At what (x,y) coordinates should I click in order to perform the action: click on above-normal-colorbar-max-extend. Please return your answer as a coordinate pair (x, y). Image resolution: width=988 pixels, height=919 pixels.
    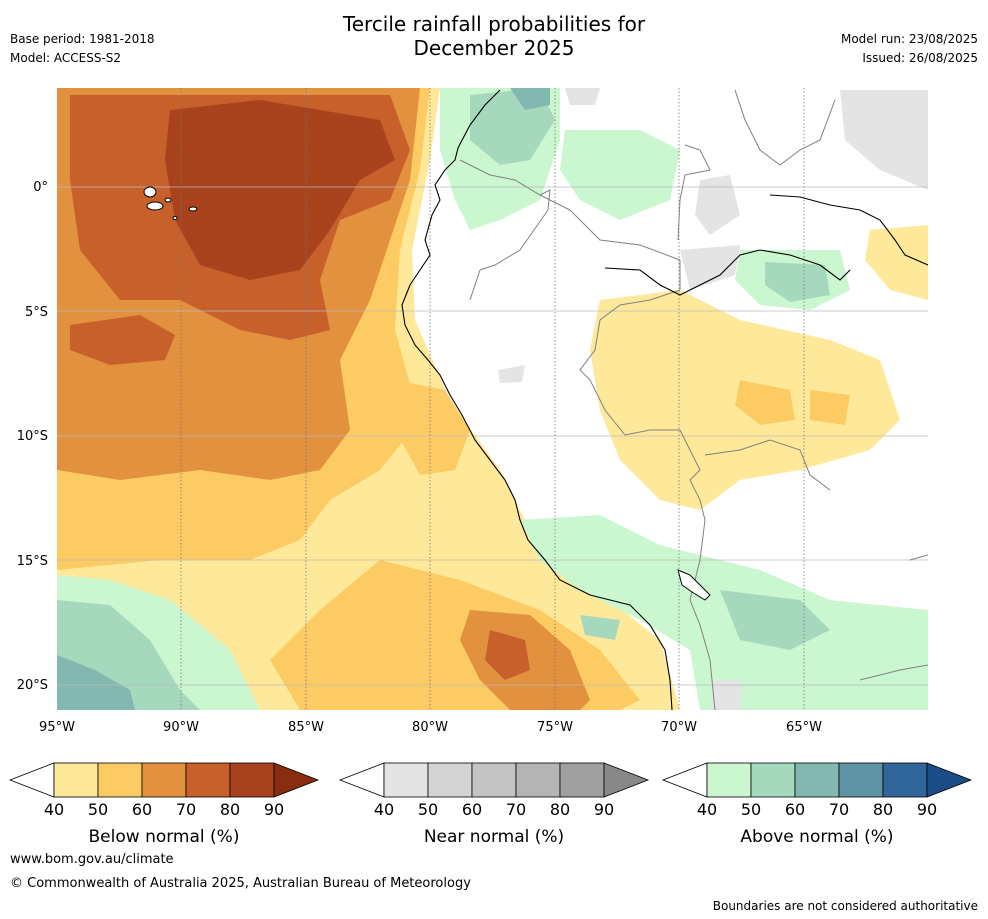
    Looking at the image, I should click on (949, 780).